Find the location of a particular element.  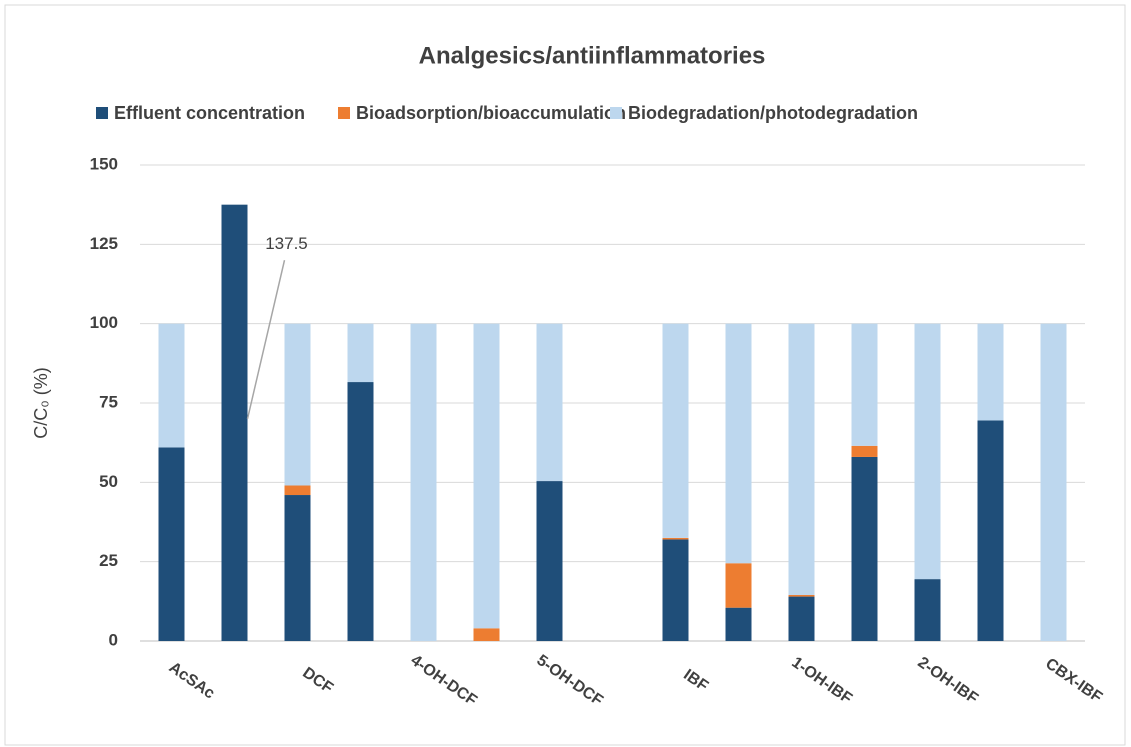

legend-label: Effluent concentration is located at coordinates (209, 113).